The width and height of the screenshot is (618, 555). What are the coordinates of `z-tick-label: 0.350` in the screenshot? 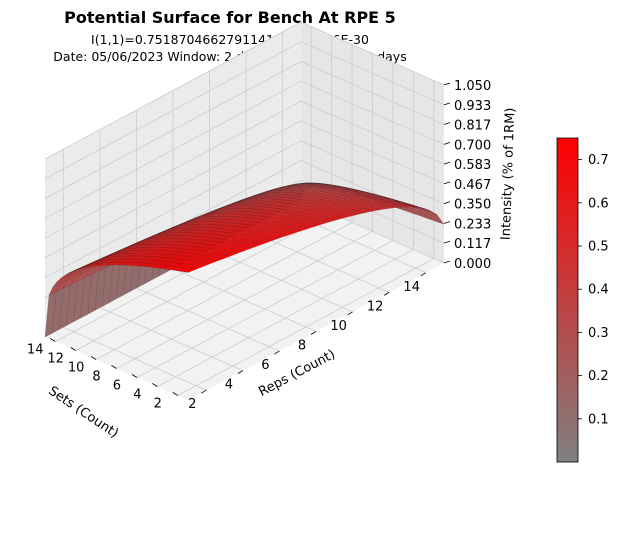 It's located at (472, 205).